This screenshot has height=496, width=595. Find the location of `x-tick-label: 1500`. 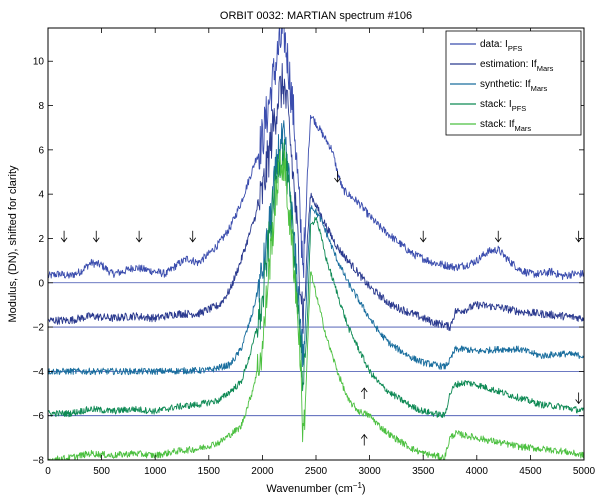

x-tick-label: 1500 is located at coordinates (209, 471).